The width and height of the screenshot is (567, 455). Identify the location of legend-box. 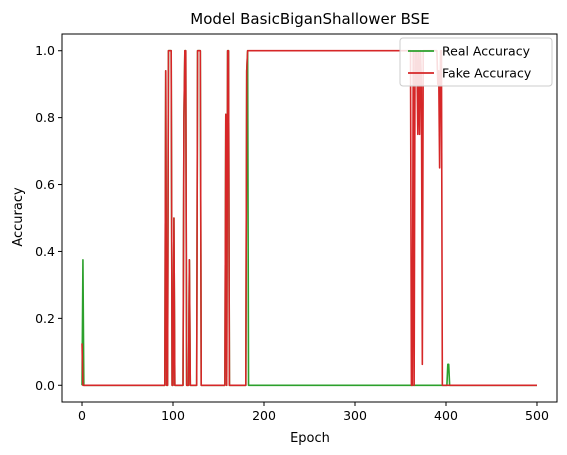
(476, 62).